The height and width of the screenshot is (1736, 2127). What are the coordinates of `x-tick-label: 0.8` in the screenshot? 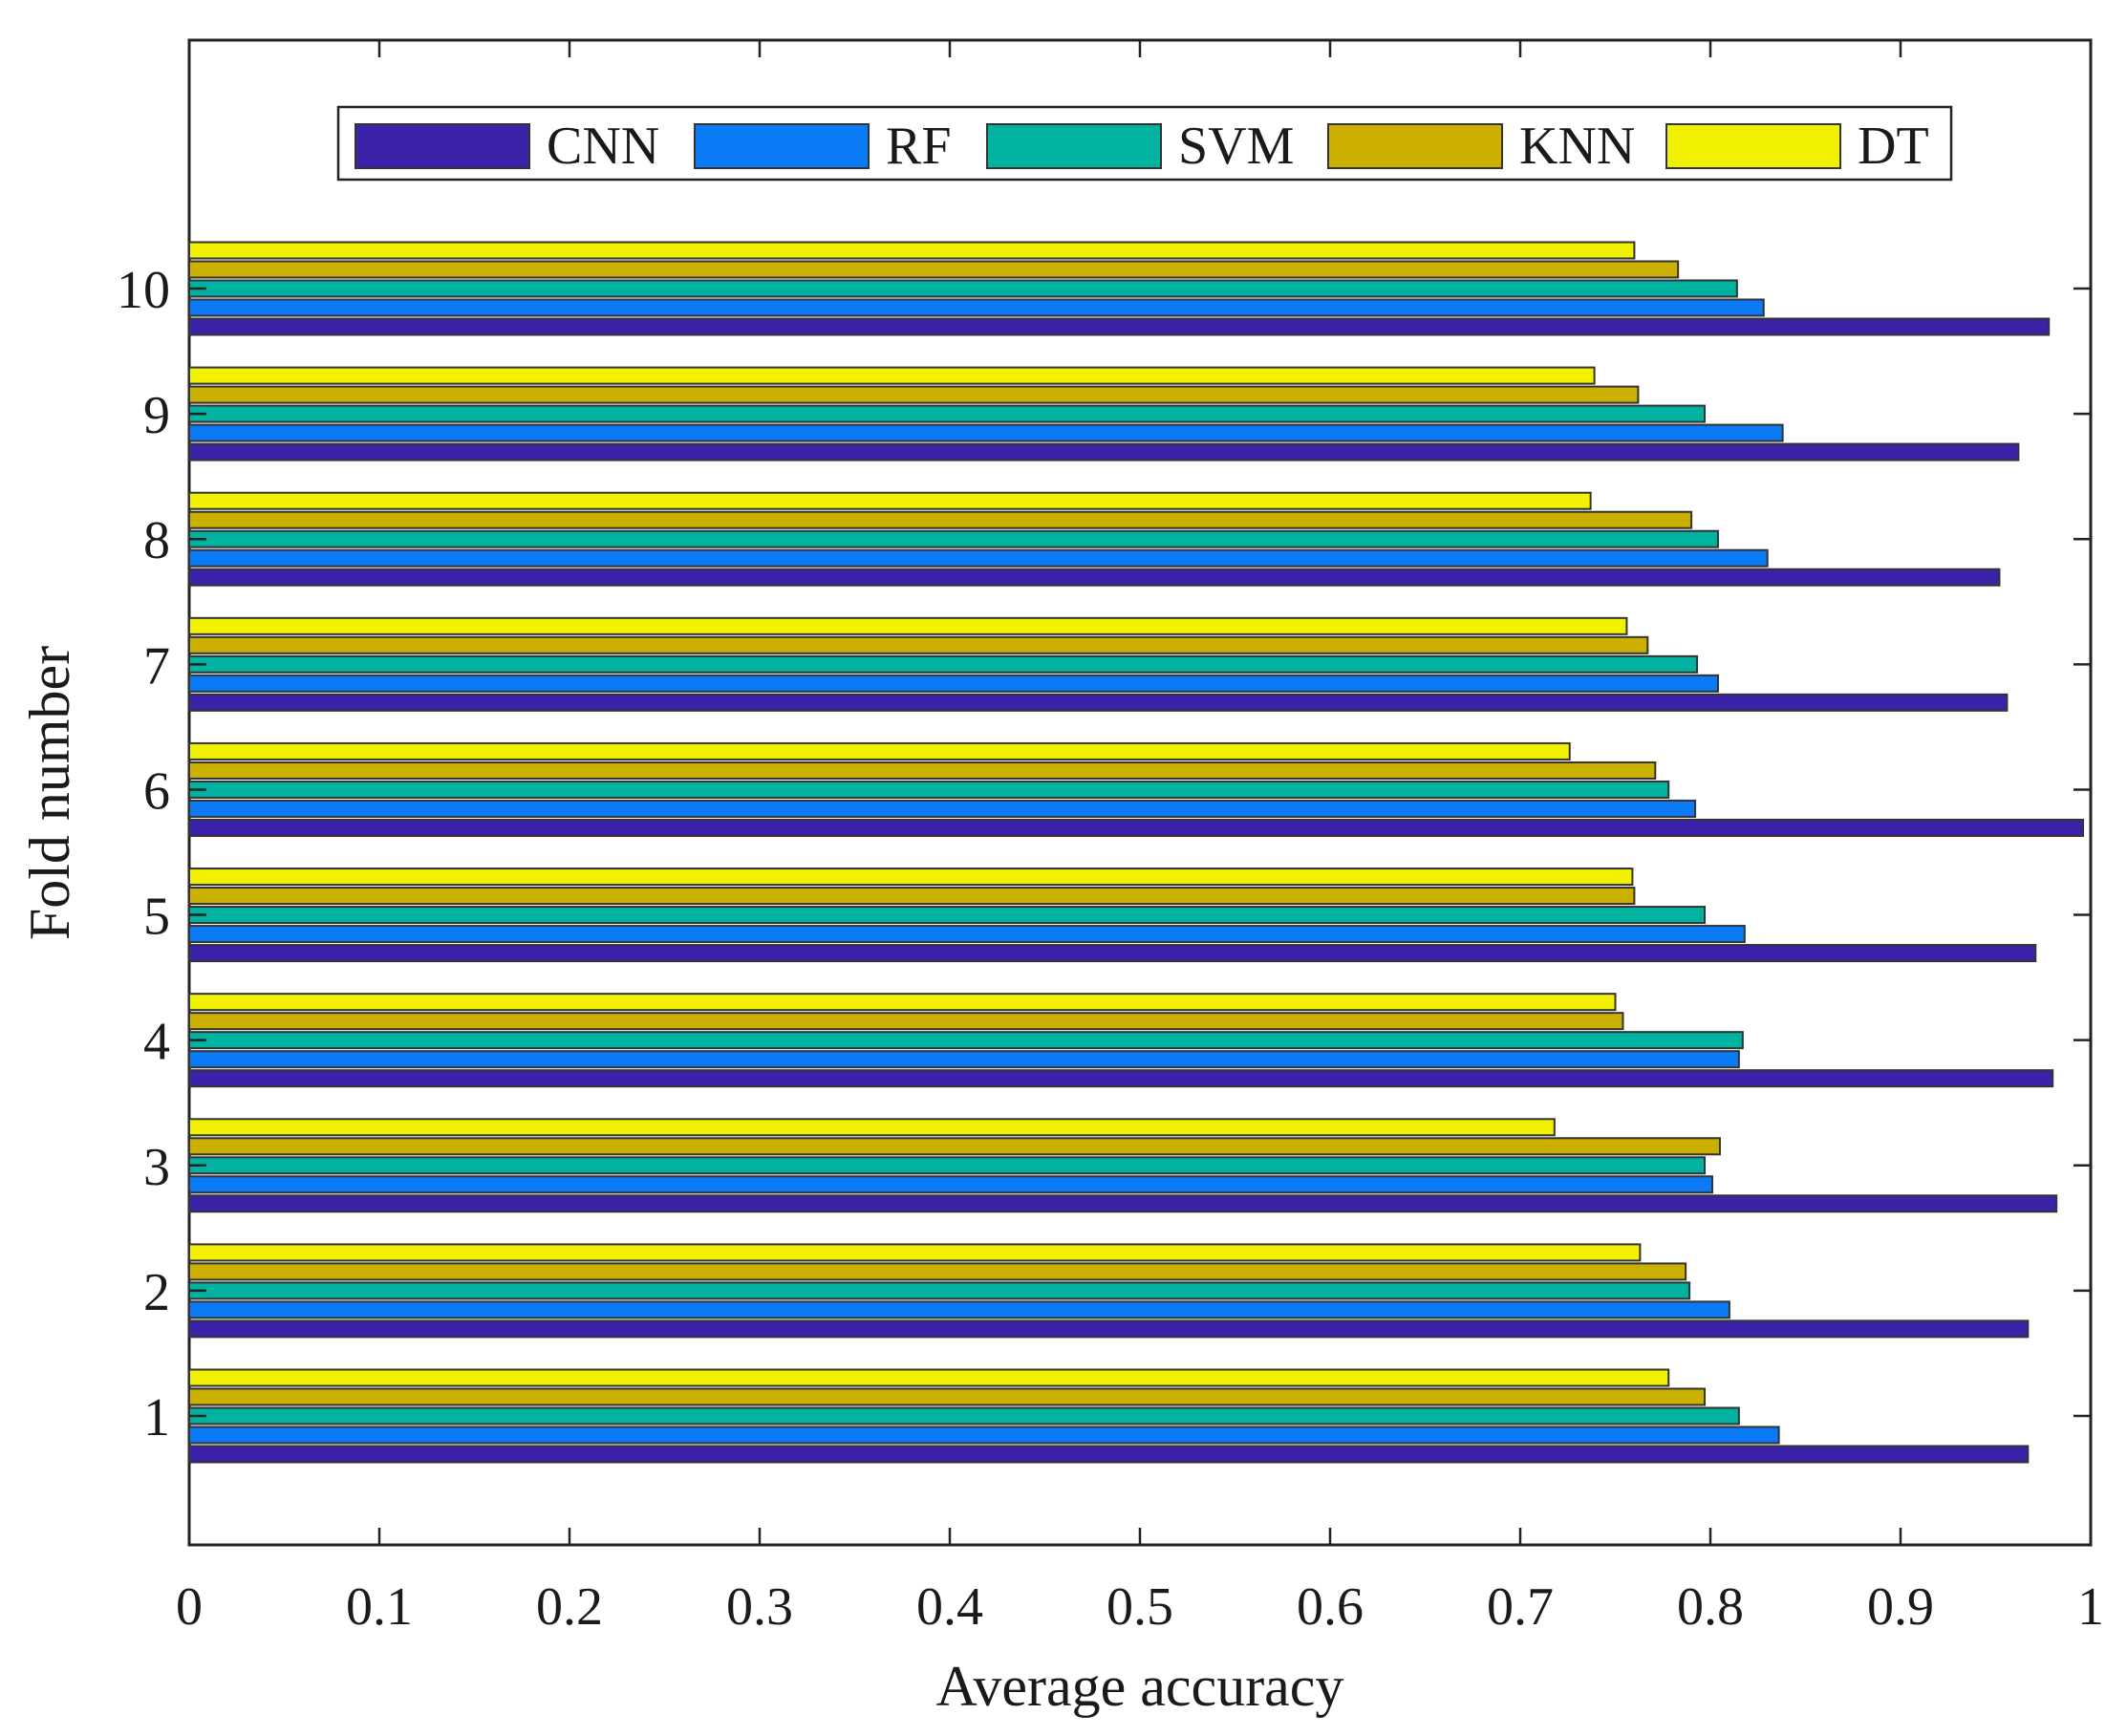 It's located at (1710, 1607).